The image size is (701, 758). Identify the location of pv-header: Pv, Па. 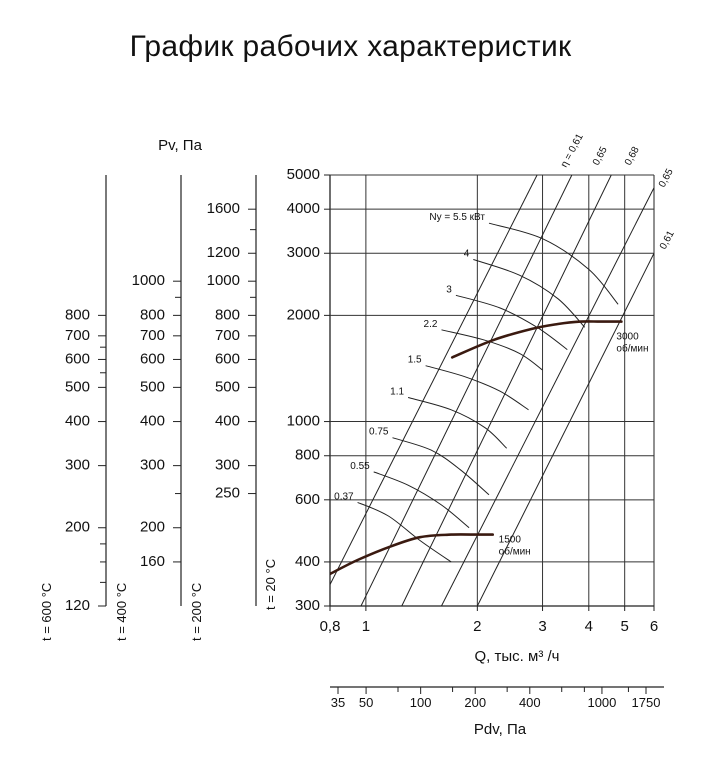
(180, 145).